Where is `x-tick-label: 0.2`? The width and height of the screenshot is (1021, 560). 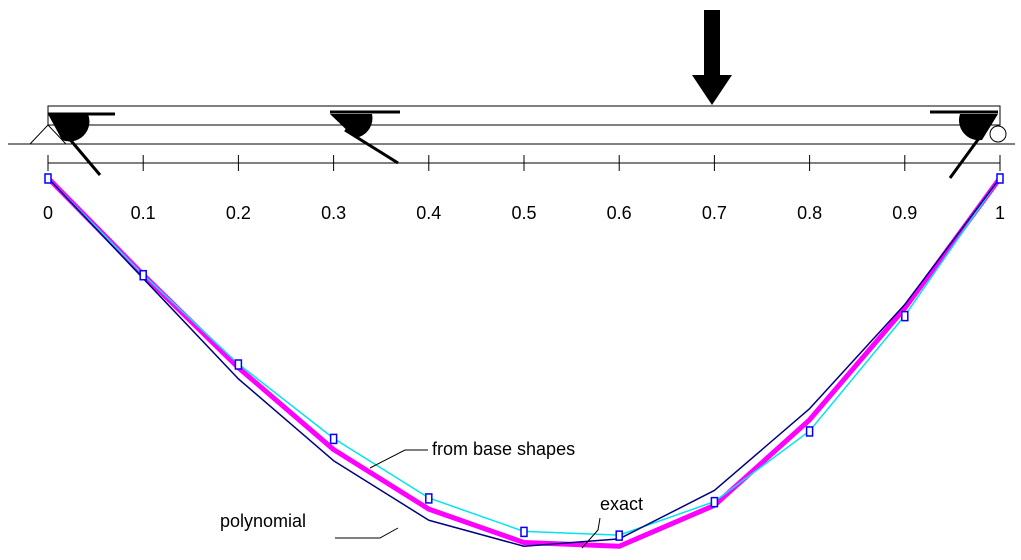
x-tick-label: 0.2 is located at coordinates (238, 213).